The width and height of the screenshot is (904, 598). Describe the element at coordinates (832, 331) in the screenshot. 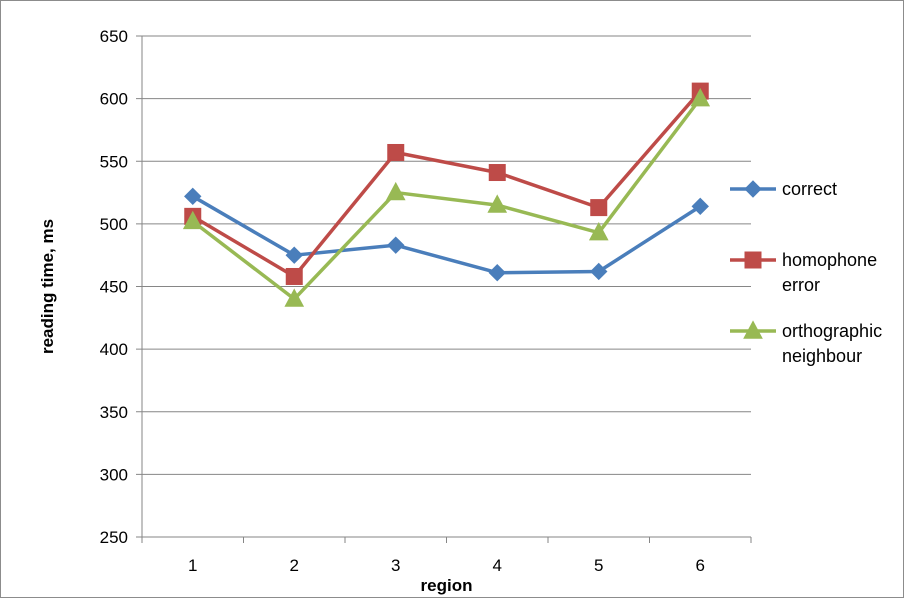

I see `legend-label-orthographic-neighbour: orthographic` at that location.